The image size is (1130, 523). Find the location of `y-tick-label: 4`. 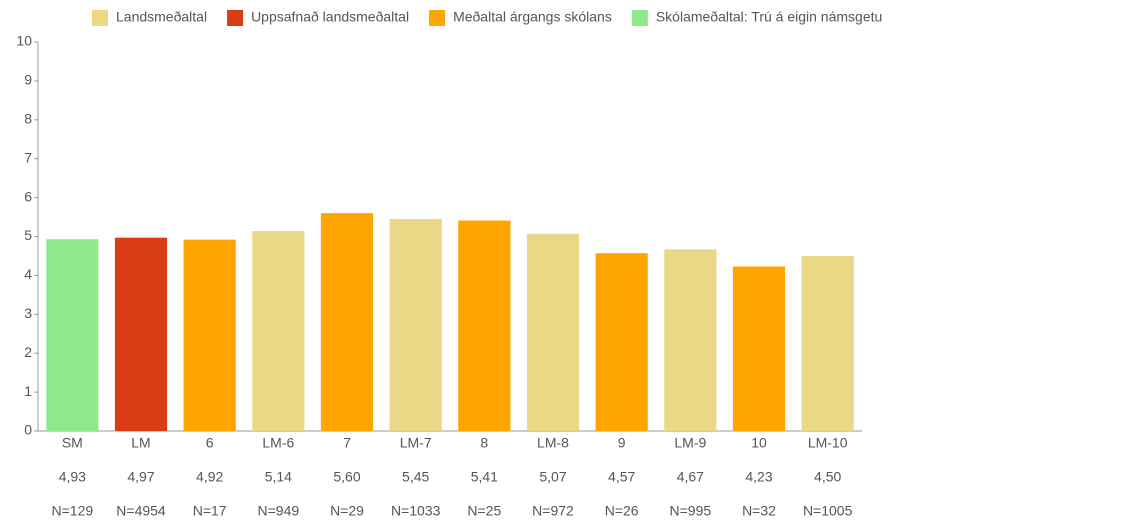

y-tick-label: 4 is located at coordinates (28, 274).